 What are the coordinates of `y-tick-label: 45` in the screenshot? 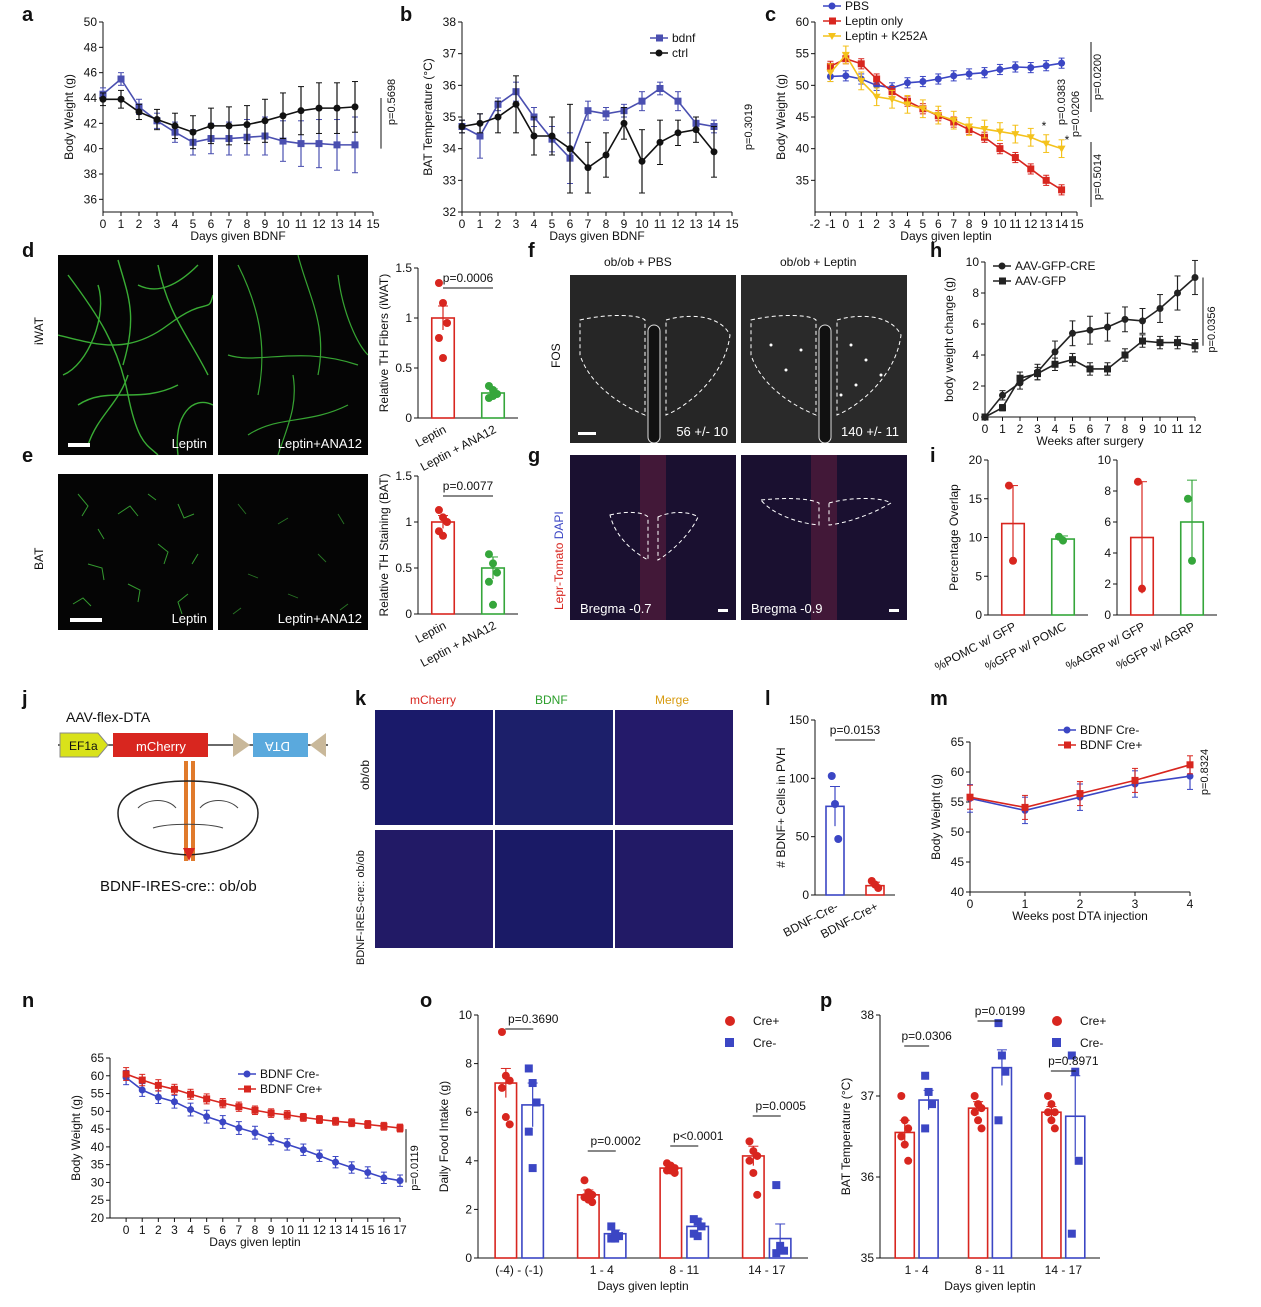 It's located at (803, 117).